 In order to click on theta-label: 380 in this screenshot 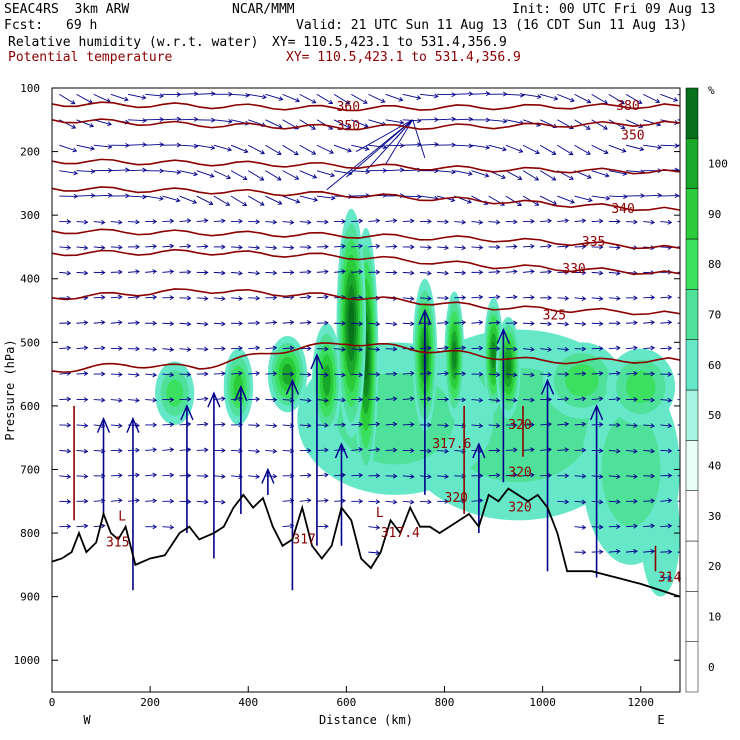, I will do `click(627, 106)`.